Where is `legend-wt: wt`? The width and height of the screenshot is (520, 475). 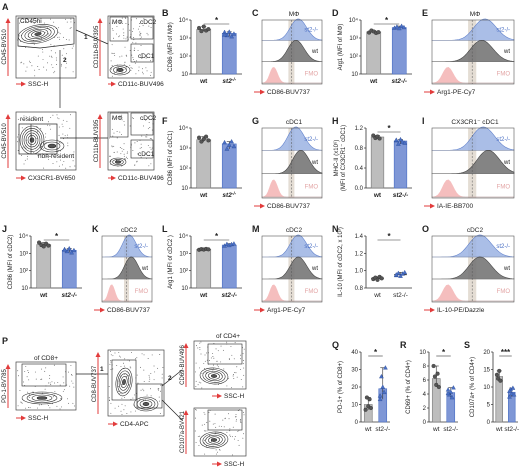 legend-wt: wt is located at coordinates (314, 163).